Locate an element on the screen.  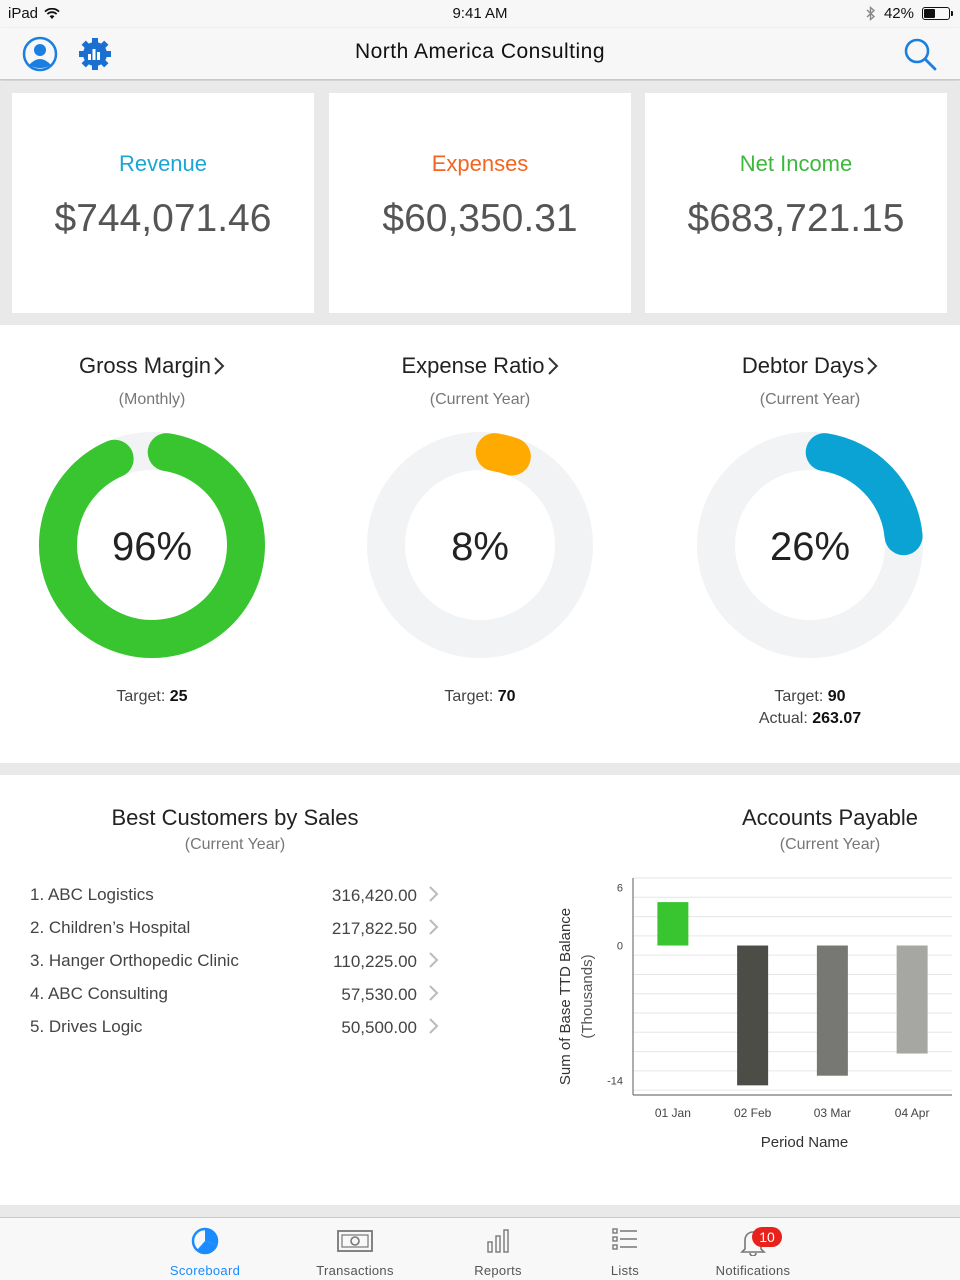
page-title: North America Consulting is located at coordinates (480, 51).